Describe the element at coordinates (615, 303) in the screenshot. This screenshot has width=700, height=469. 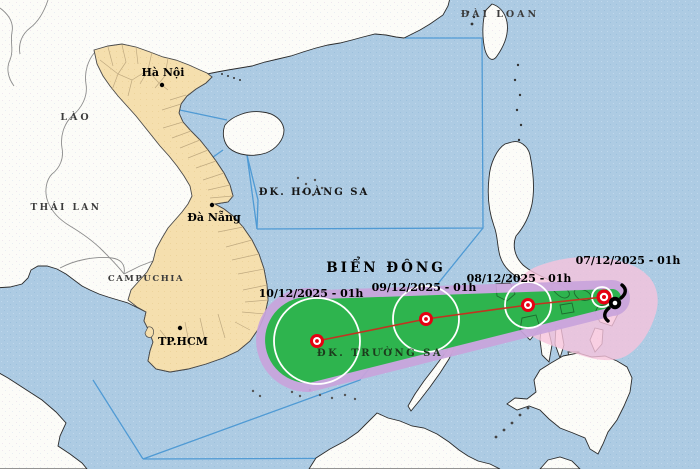
I see `tropical-storm-icon` at that location.